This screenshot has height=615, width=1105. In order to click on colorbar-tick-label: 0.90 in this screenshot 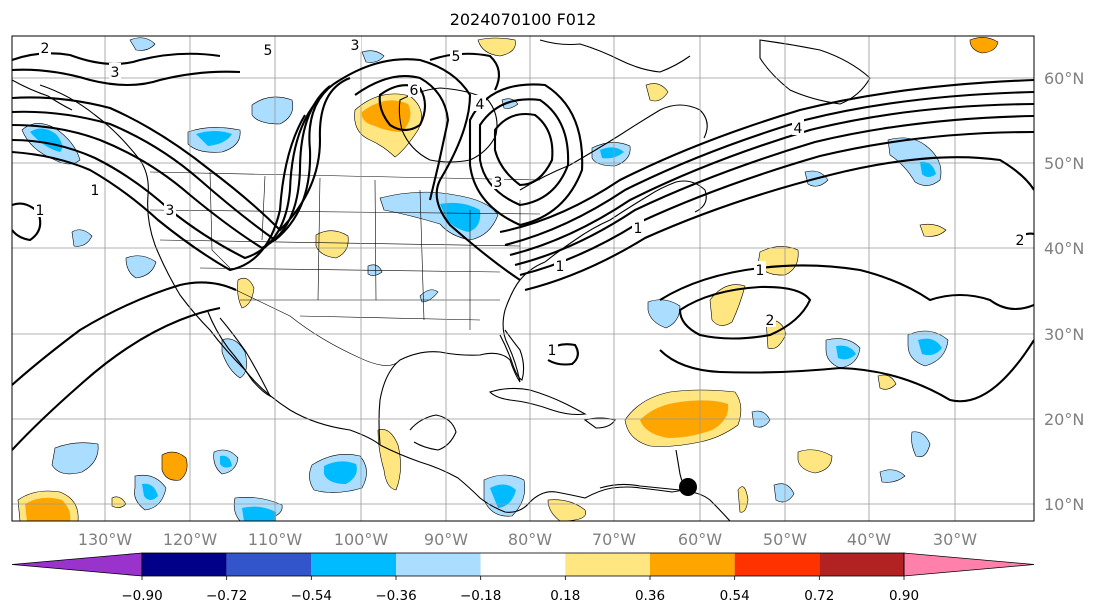, I will do `click(904, 596)`.